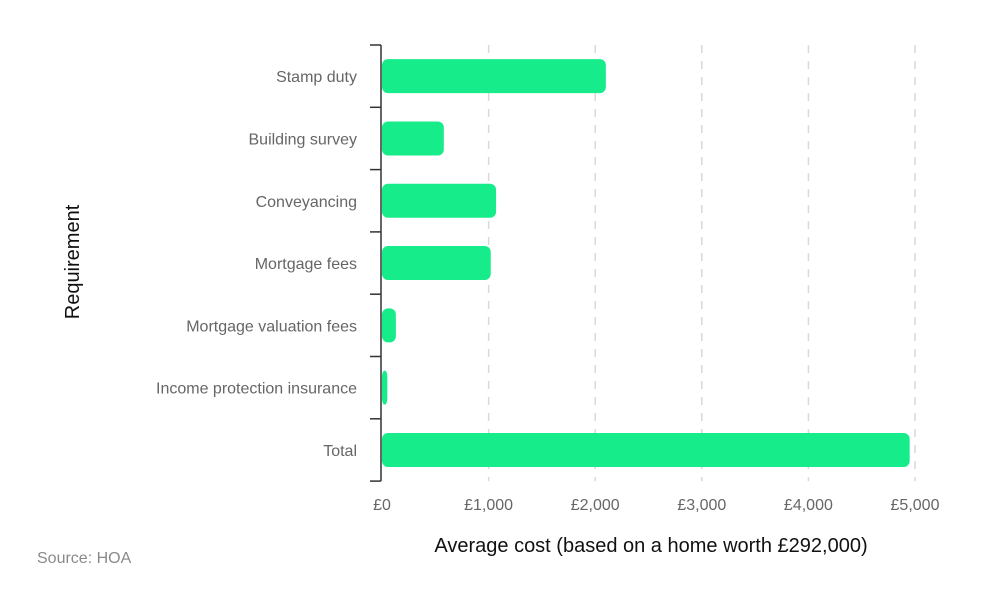  I want to click on x-tick-labels: £0 £1,000 £2,000 £3,000 £4,000 £5,000, so click(656, 505).